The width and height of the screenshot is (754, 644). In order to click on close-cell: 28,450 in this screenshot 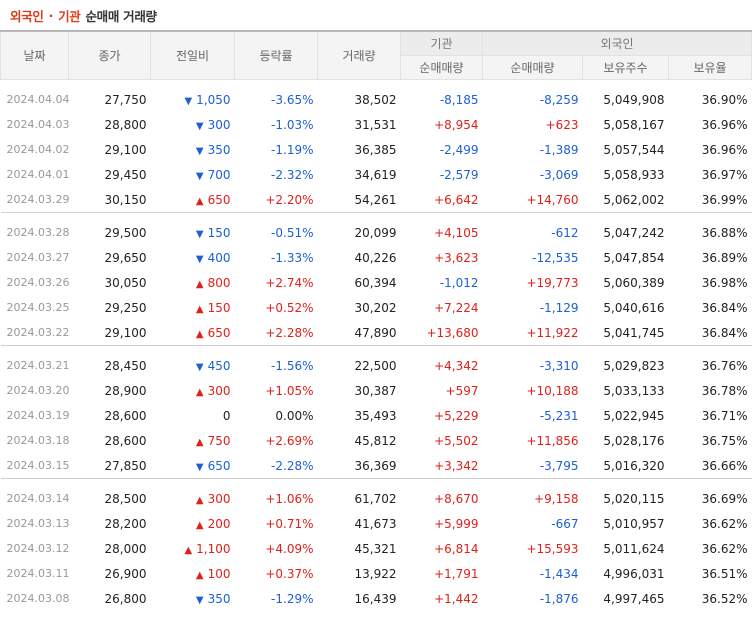, I will do `click(125, 365)`.